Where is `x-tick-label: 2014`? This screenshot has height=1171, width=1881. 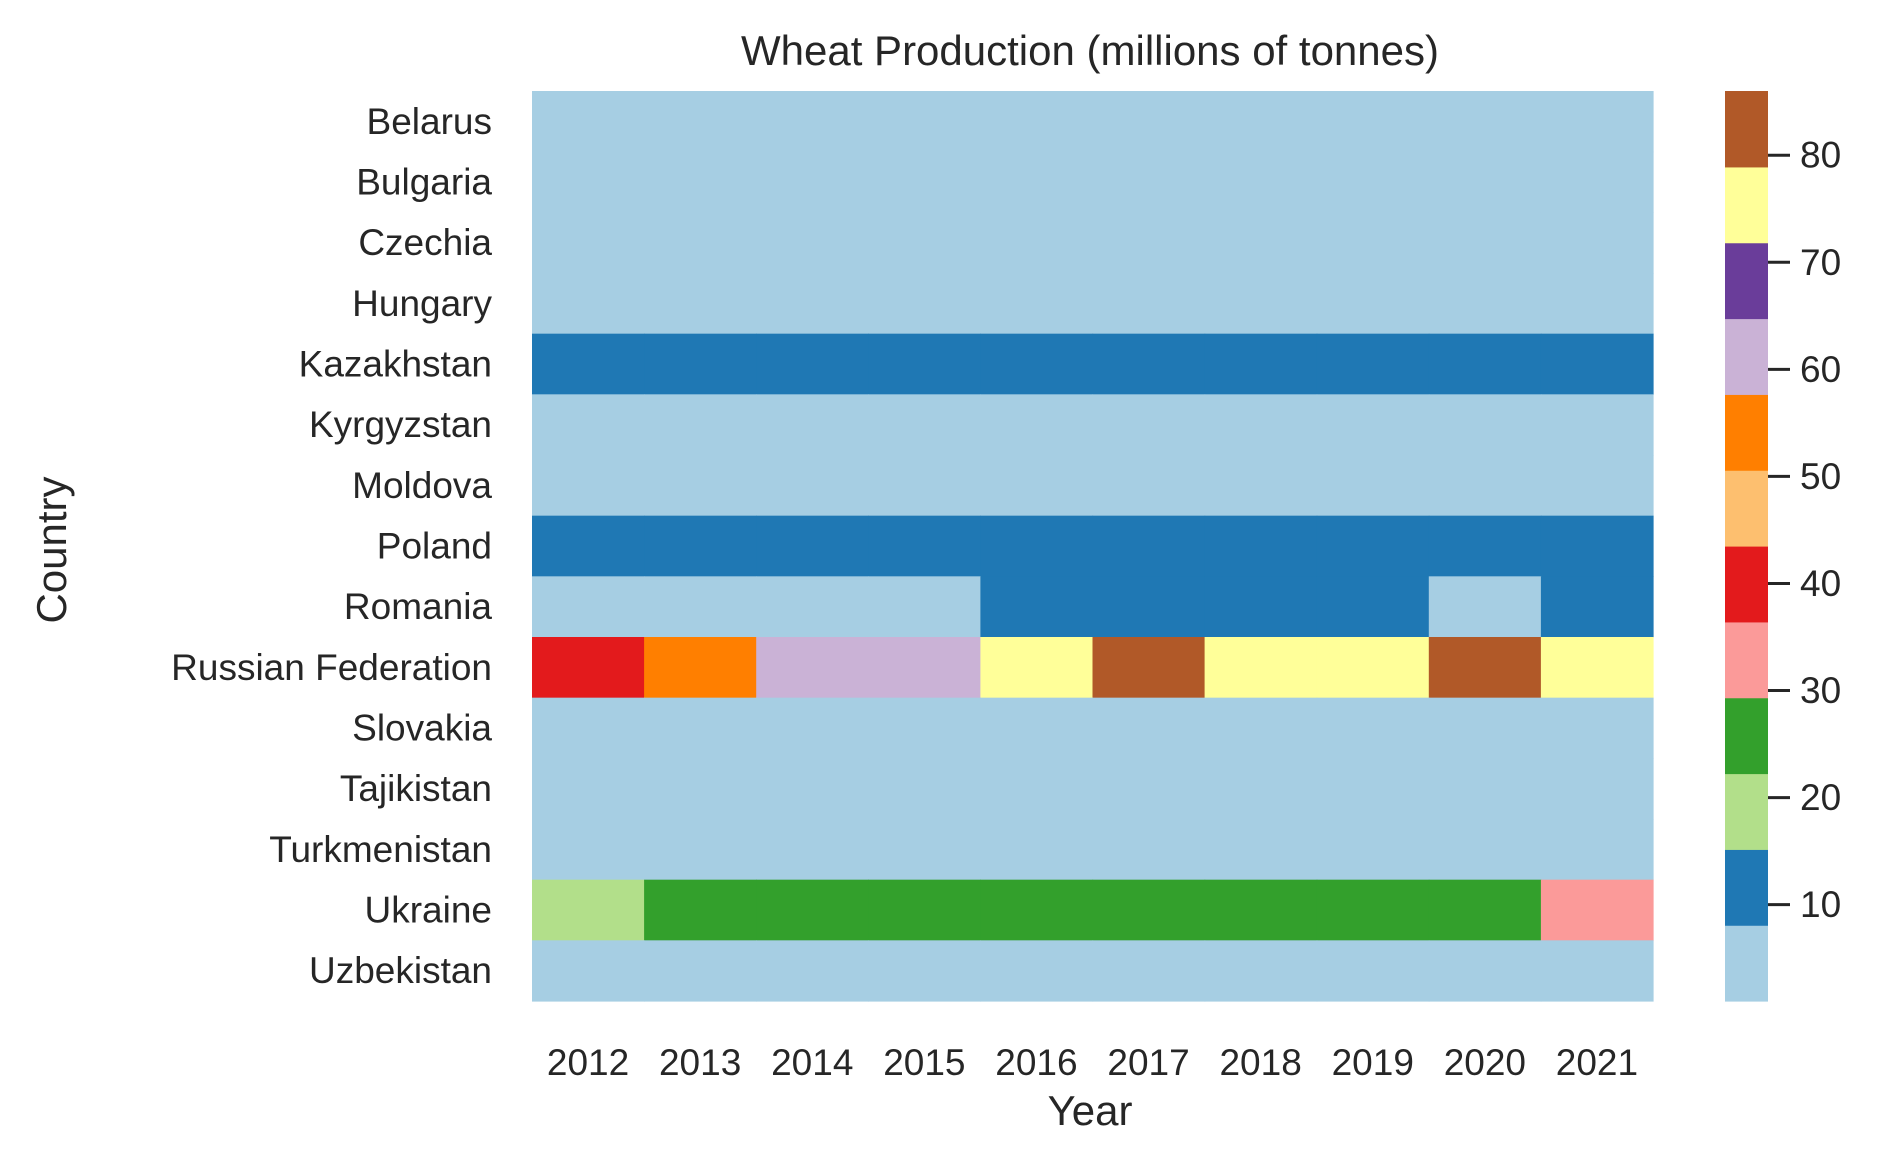 x-tick-label: 2014 is located at coordinates (812, 1062).